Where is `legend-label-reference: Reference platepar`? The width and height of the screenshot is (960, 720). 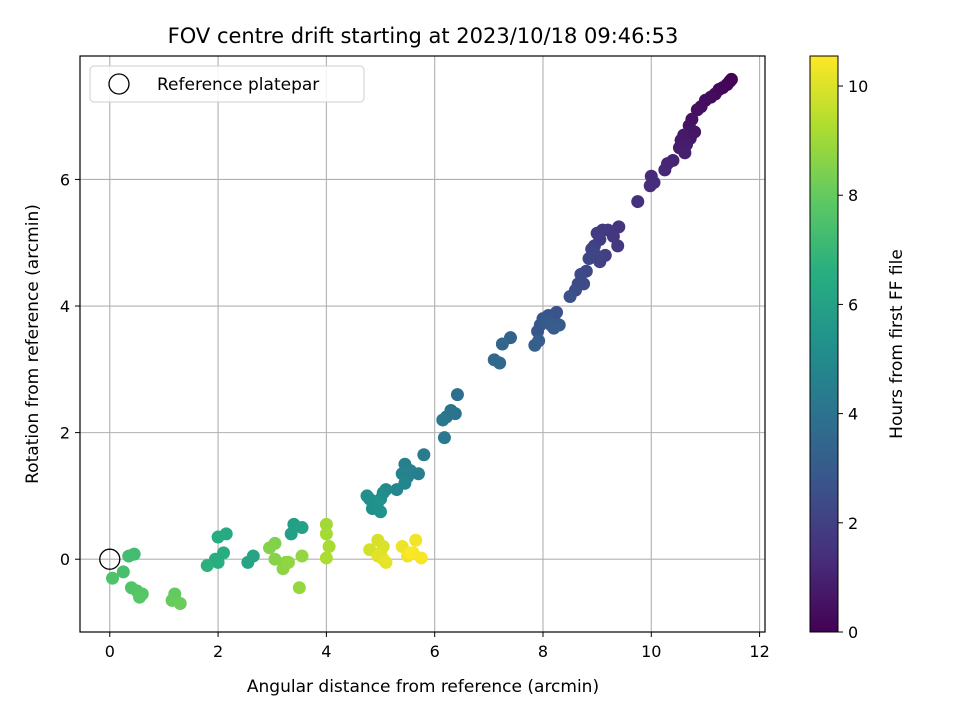
legend-label-reference: Reference platepar is located at coordinates (238, 85).